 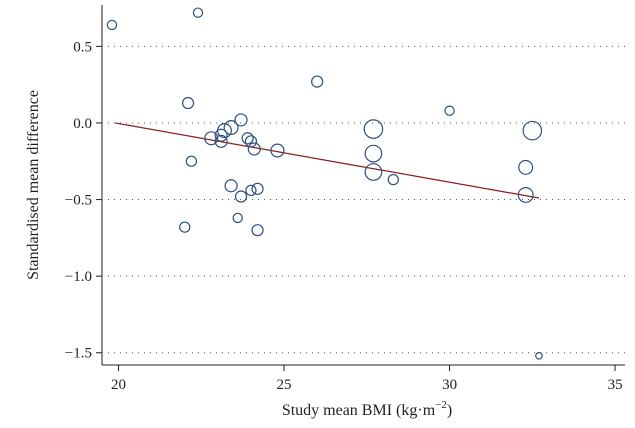 I want to click on y-tick-label: 0.5, so click(x=82, y=47).